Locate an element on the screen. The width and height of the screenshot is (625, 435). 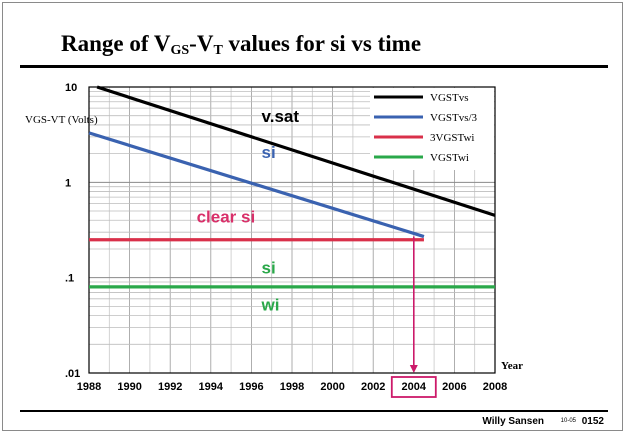
footer-page-number: 0152 is located at coordinates (592, 421).